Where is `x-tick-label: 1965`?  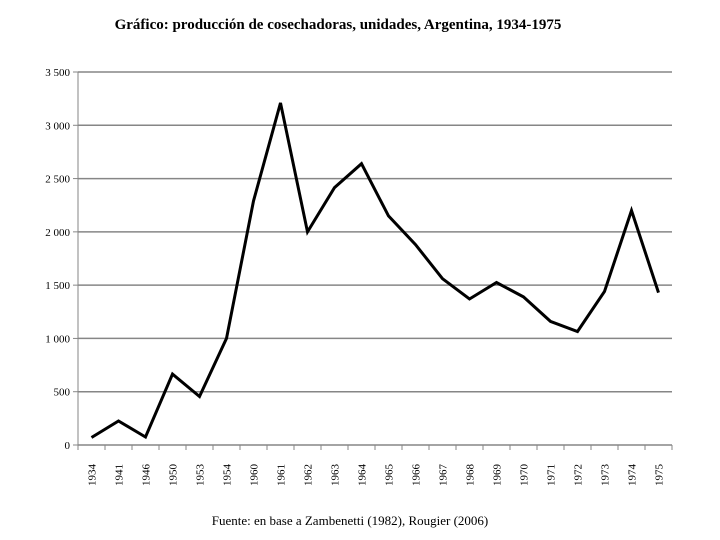 x-tick-label: 1965 is located at coordinates (390, 475).